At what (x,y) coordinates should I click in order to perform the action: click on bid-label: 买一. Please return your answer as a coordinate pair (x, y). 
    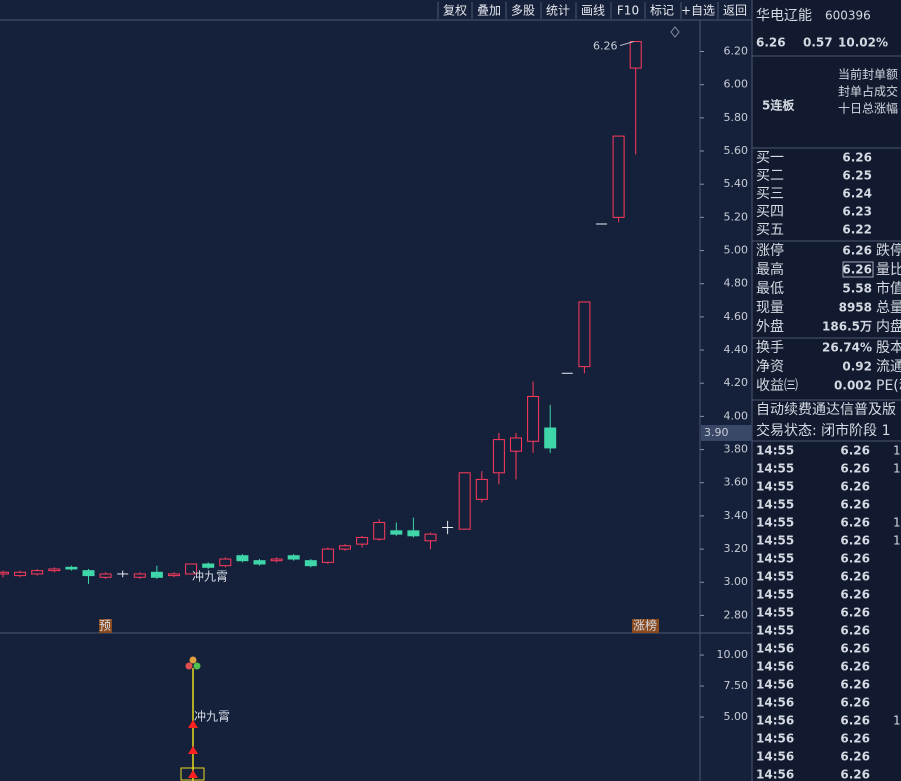
    Looking at the image, I should click on (770, 158).